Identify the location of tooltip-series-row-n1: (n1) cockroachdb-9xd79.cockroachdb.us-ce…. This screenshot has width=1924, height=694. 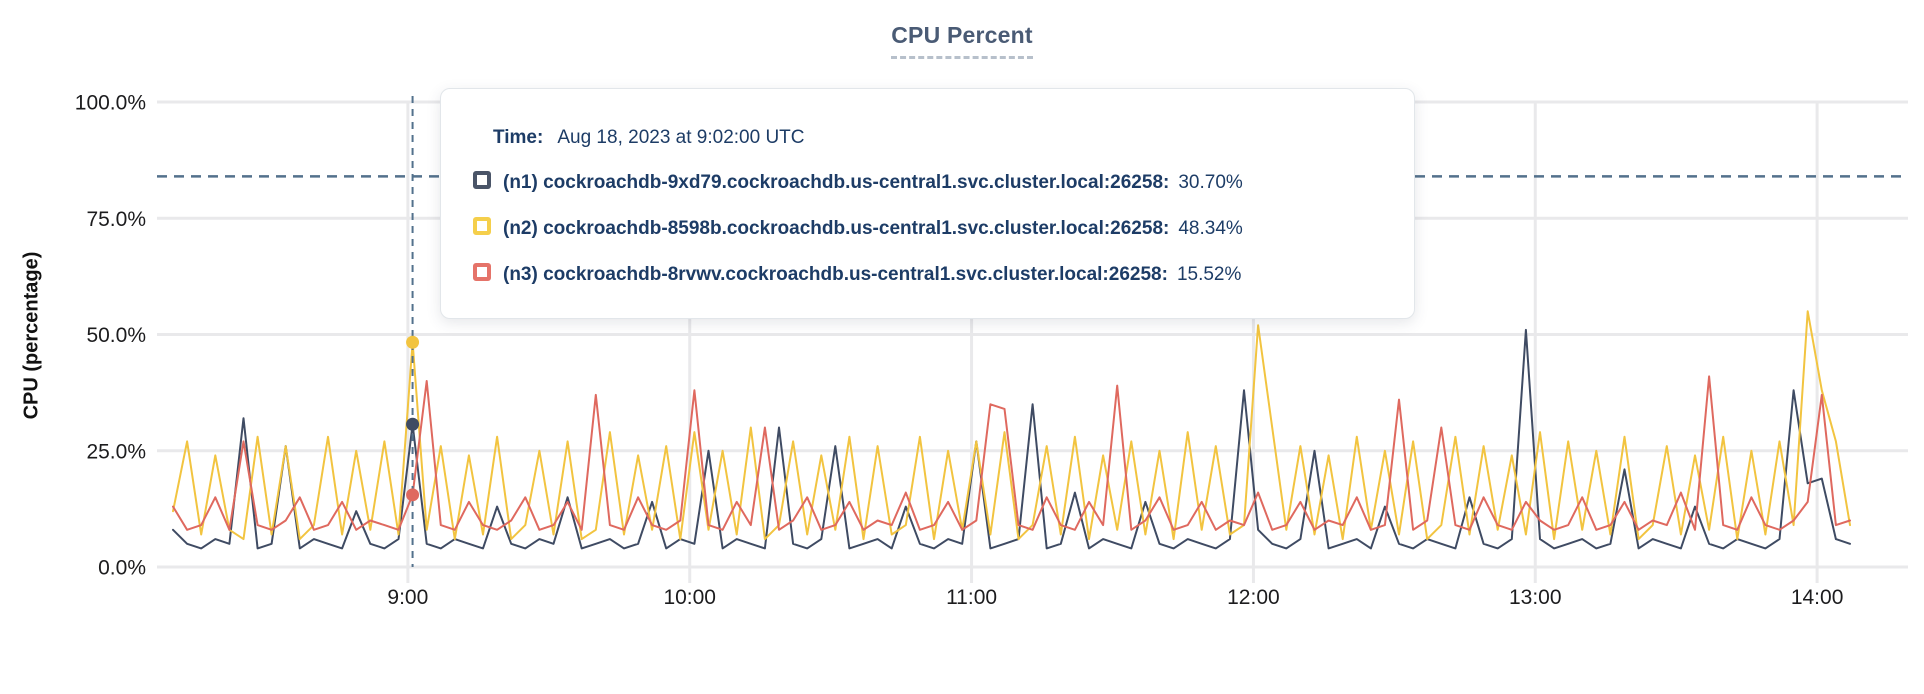
(931, 182).